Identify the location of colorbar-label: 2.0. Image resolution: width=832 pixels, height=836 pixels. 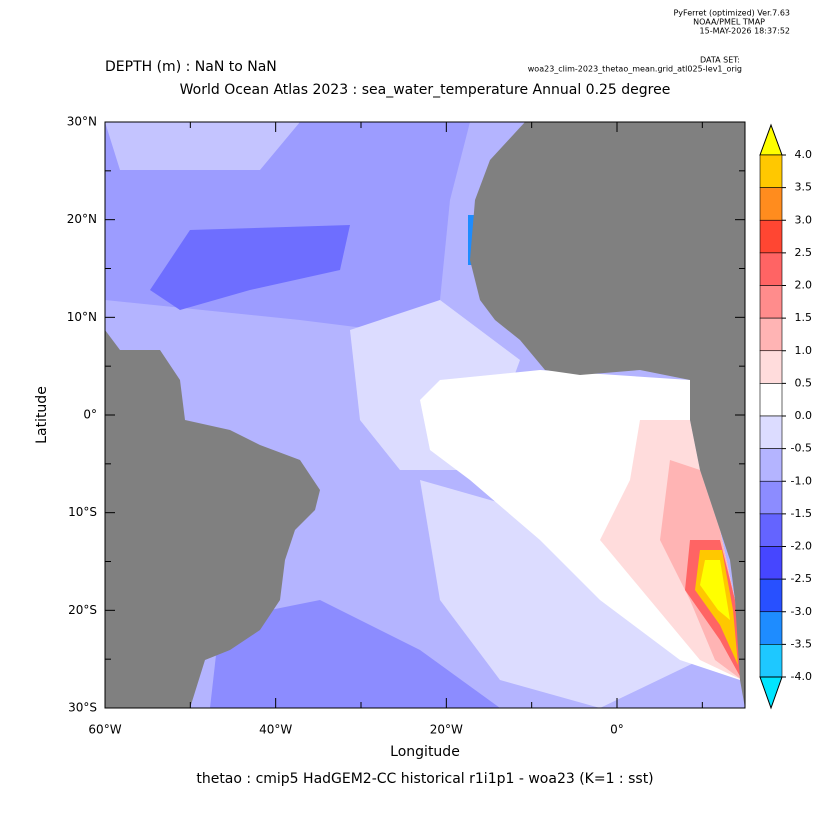
(804, 285).